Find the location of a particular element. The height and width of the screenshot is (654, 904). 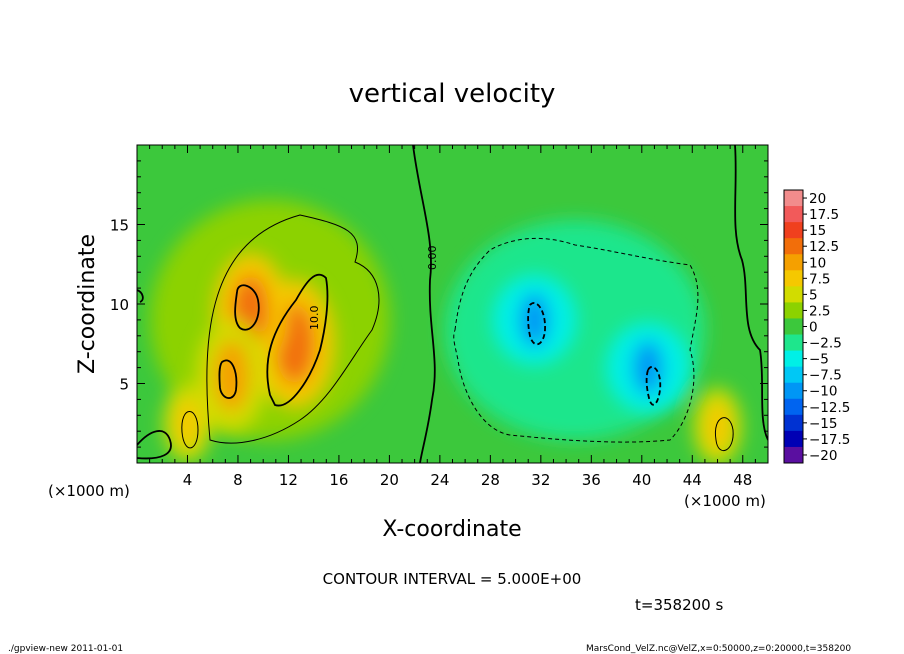

colorbar-label: 0 is located at coordinates (813, 328).